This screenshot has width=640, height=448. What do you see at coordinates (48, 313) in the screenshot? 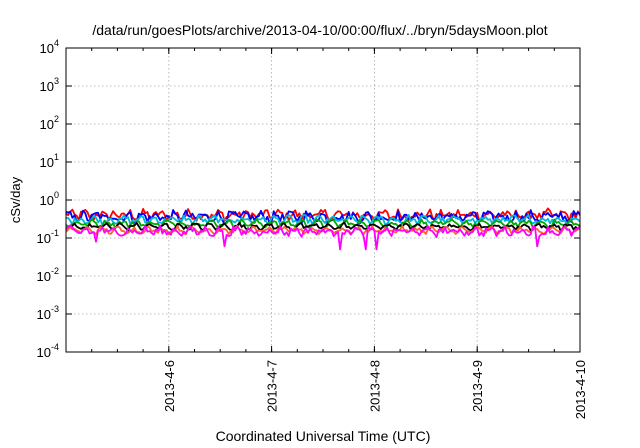
I see `y-tick-label: 10⁻³` at bounding box center [48, 313].